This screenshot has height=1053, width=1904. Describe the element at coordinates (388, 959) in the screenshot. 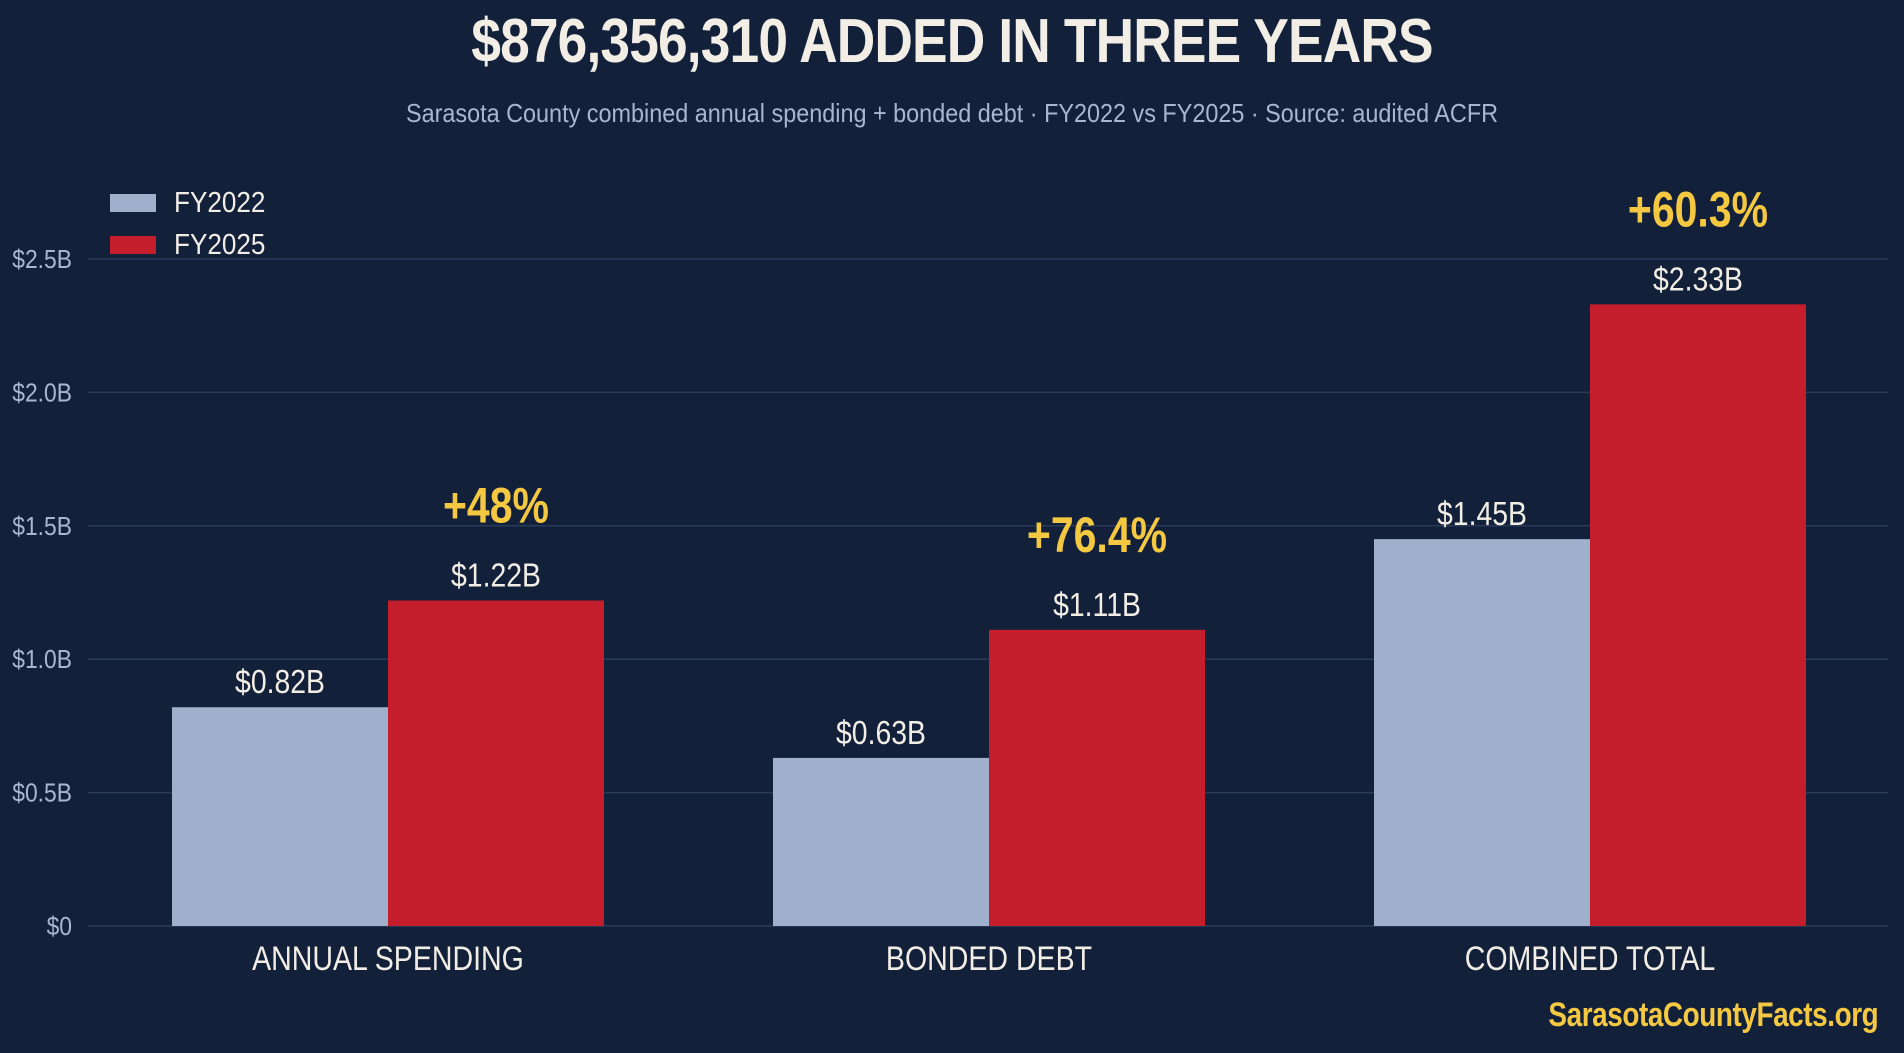

I see `x-category-label: ANNUAL SPENDING` at that location.